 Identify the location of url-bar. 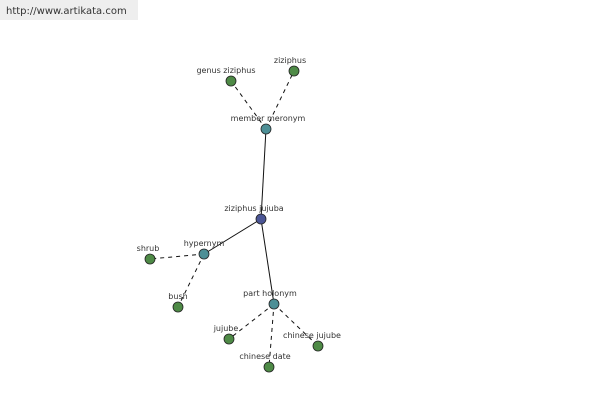
(69, 10).